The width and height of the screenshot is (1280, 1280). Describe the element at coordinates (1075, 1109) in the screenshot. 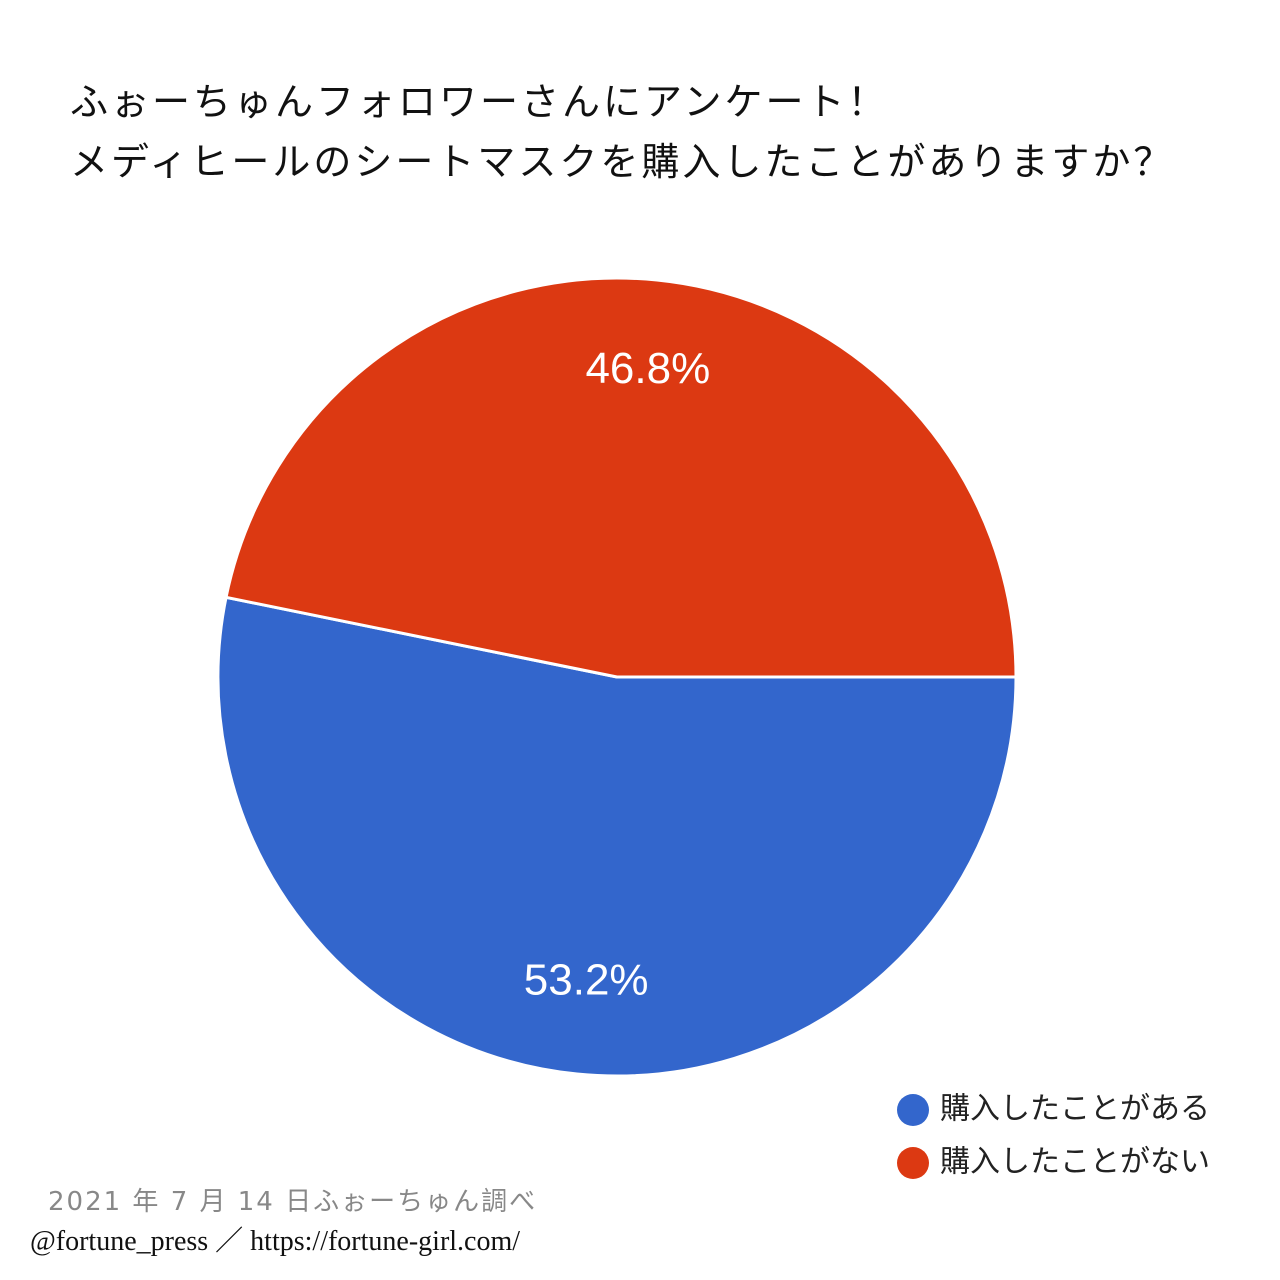

I see `legend-label: 購入したことがある` at that location.